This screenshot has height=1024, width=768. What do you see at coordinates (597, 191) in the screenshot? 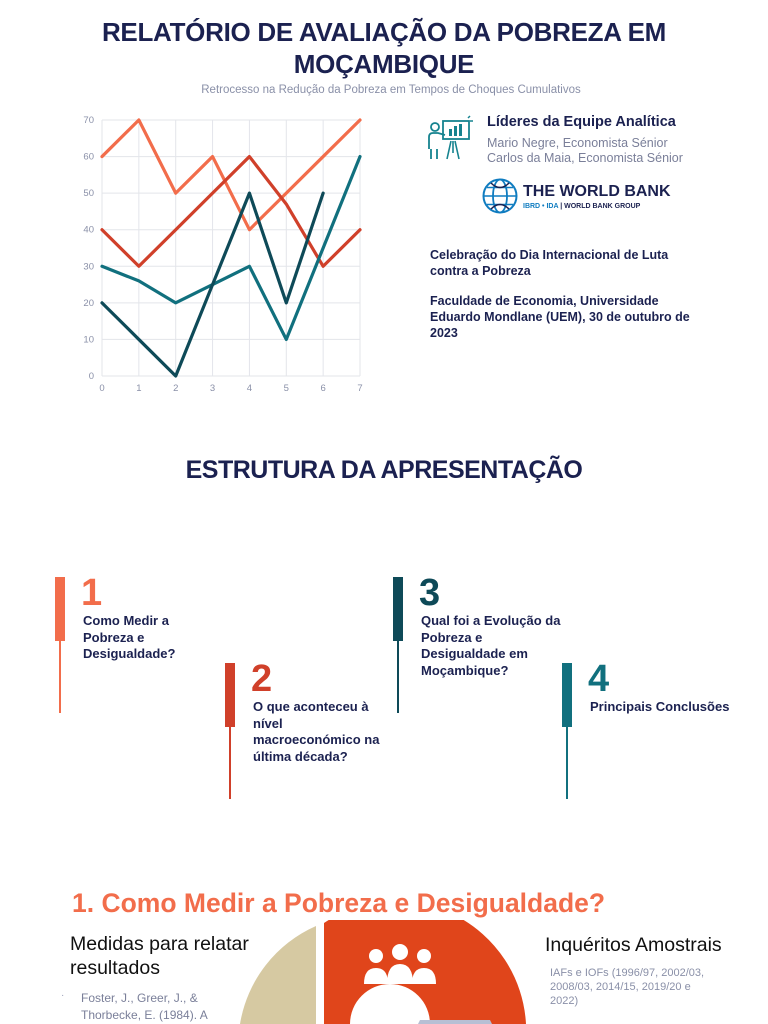
I see `logo-name: THE WORLD BANK` at bounding box center [597, 191].